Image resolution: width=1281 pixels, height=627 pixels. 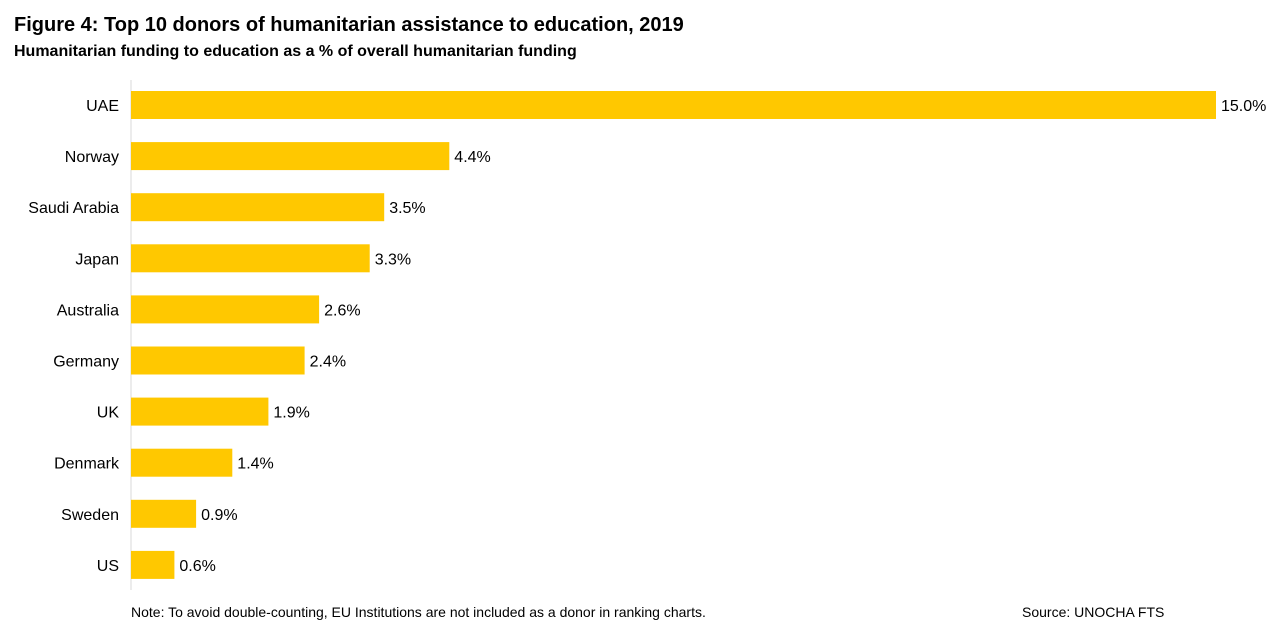 I want to click on value-label: 0.9%, so click(x=219, y=515).